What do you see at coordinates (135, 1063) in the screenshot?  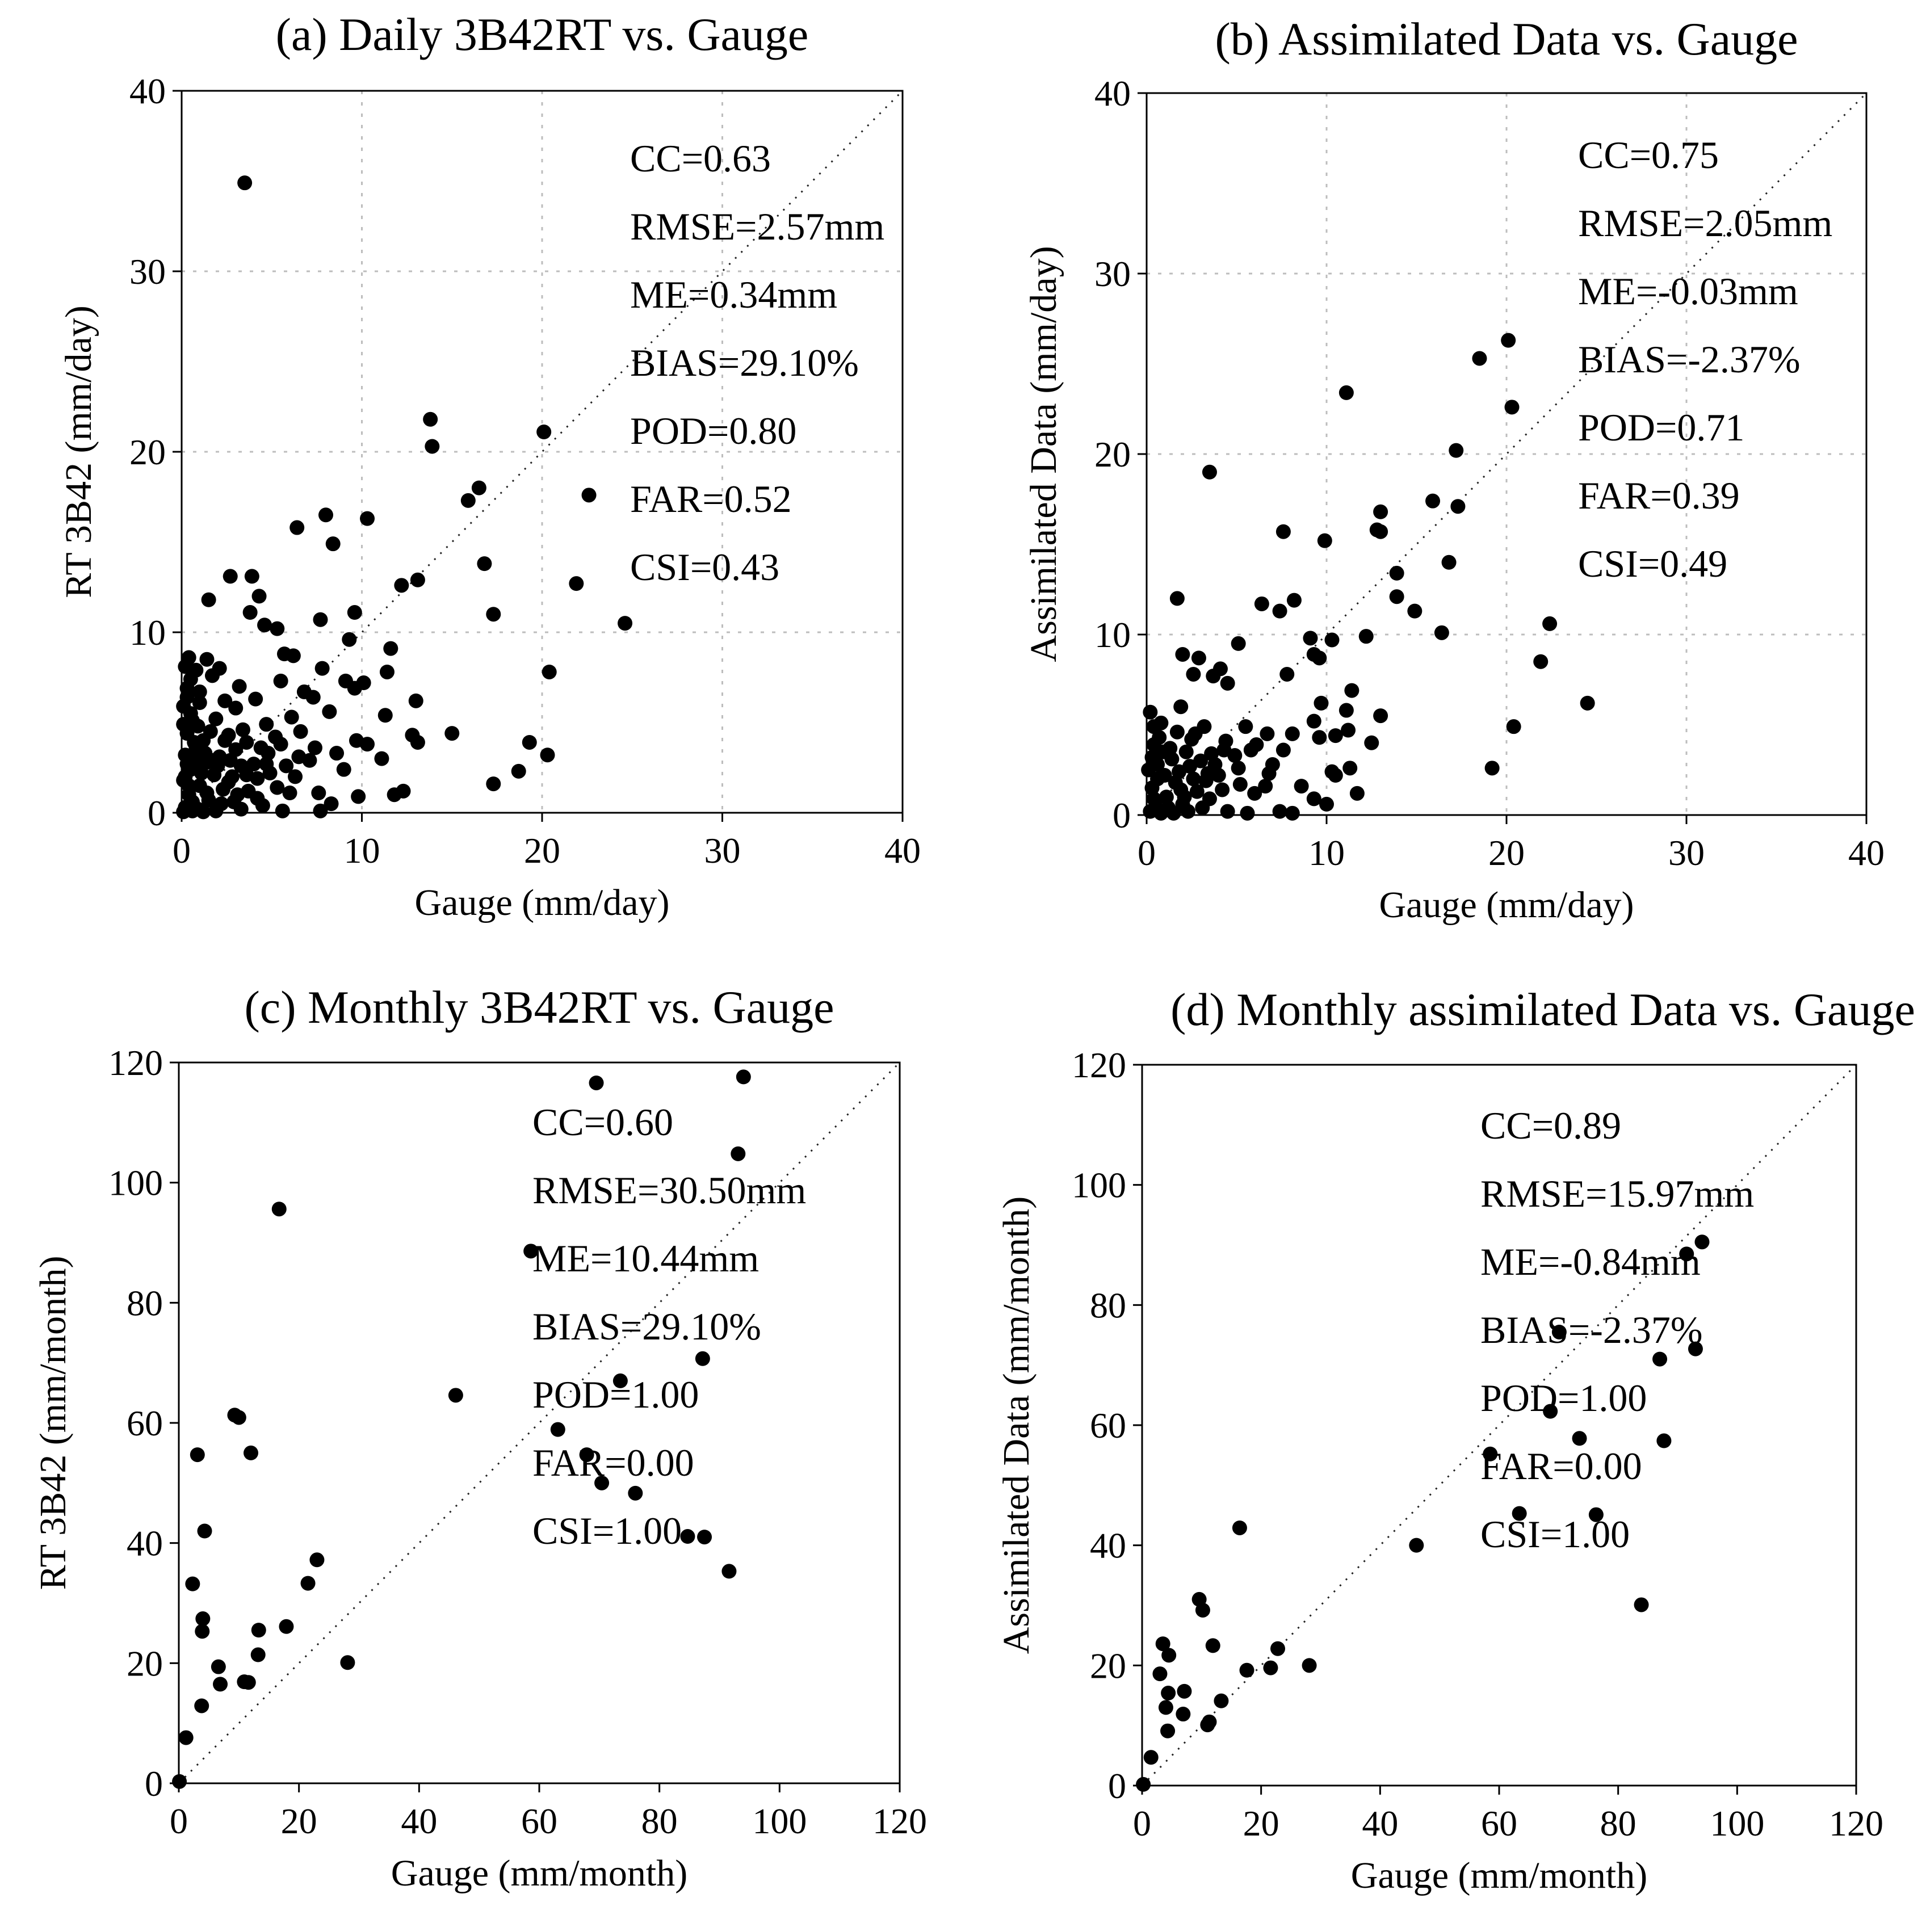 I see `y-tick-label: 120` at bounding box center [135, 1063].